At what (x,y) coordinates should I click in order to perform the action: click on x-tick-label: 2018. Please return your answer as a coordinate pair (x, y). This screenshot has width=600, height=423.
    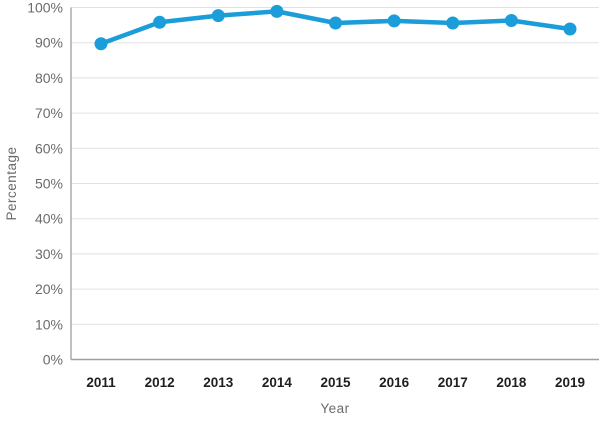
    Looking at the image, I should click on (511, 382).